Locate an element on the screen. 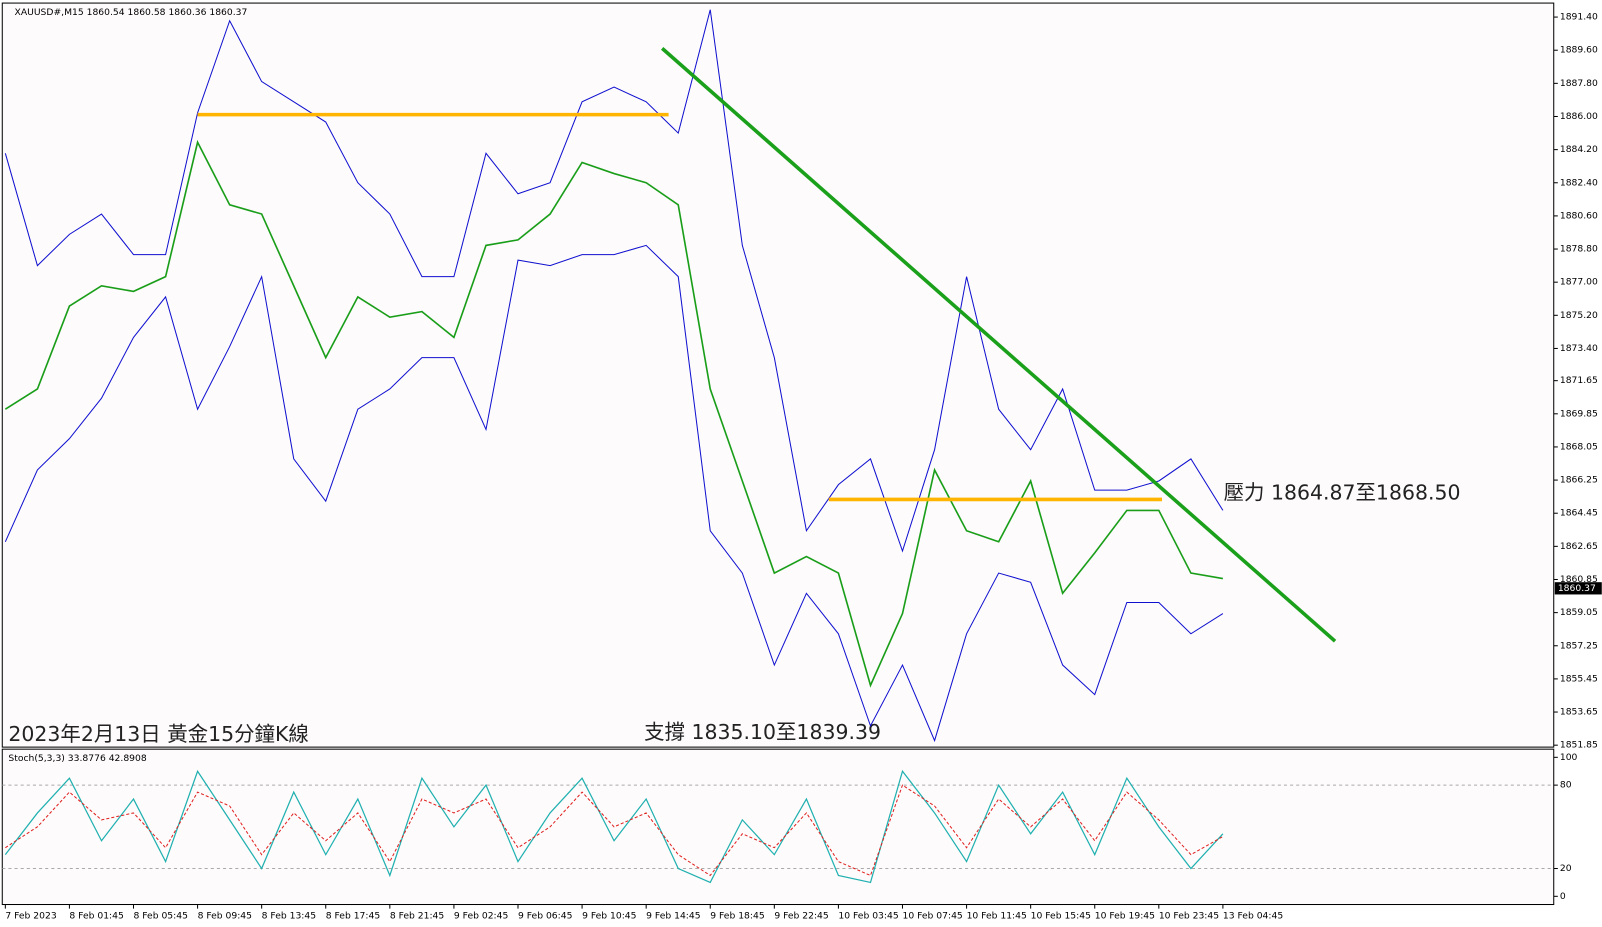 This screenshot has width=1602, height=927. y-tick-label: 1878.80 is located at coordinates (1579, 249).